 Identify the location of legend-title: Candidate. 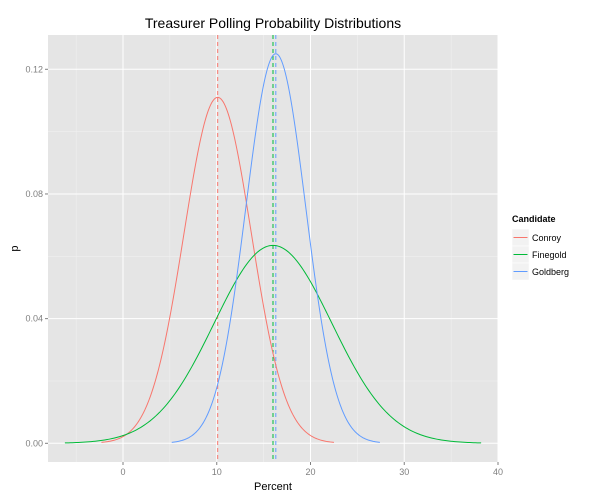
(534, 219).